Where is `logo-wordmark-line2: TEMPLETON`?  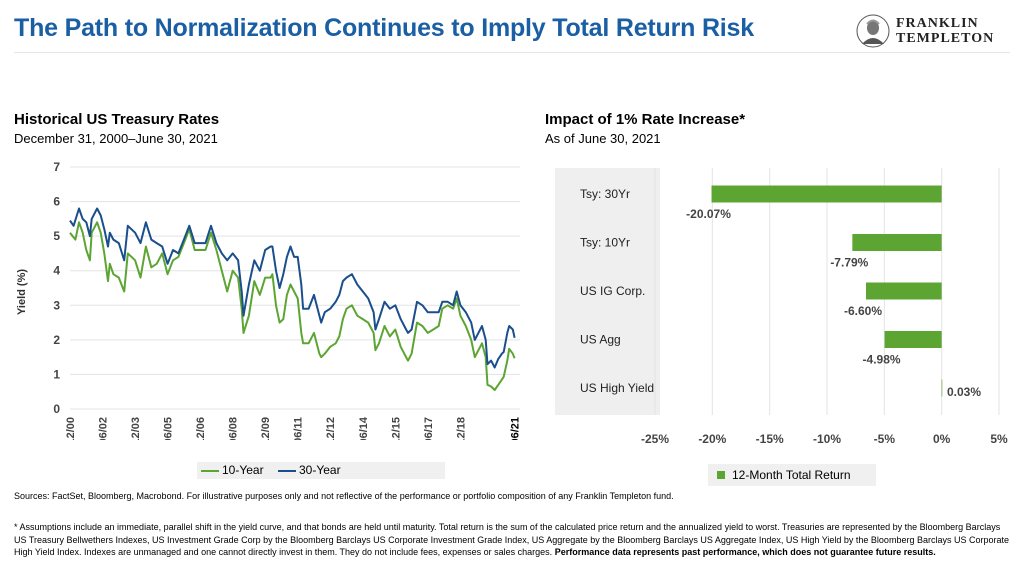 logo-wordmark-line2: TEMPLETON is located at coordinates (945, 38).